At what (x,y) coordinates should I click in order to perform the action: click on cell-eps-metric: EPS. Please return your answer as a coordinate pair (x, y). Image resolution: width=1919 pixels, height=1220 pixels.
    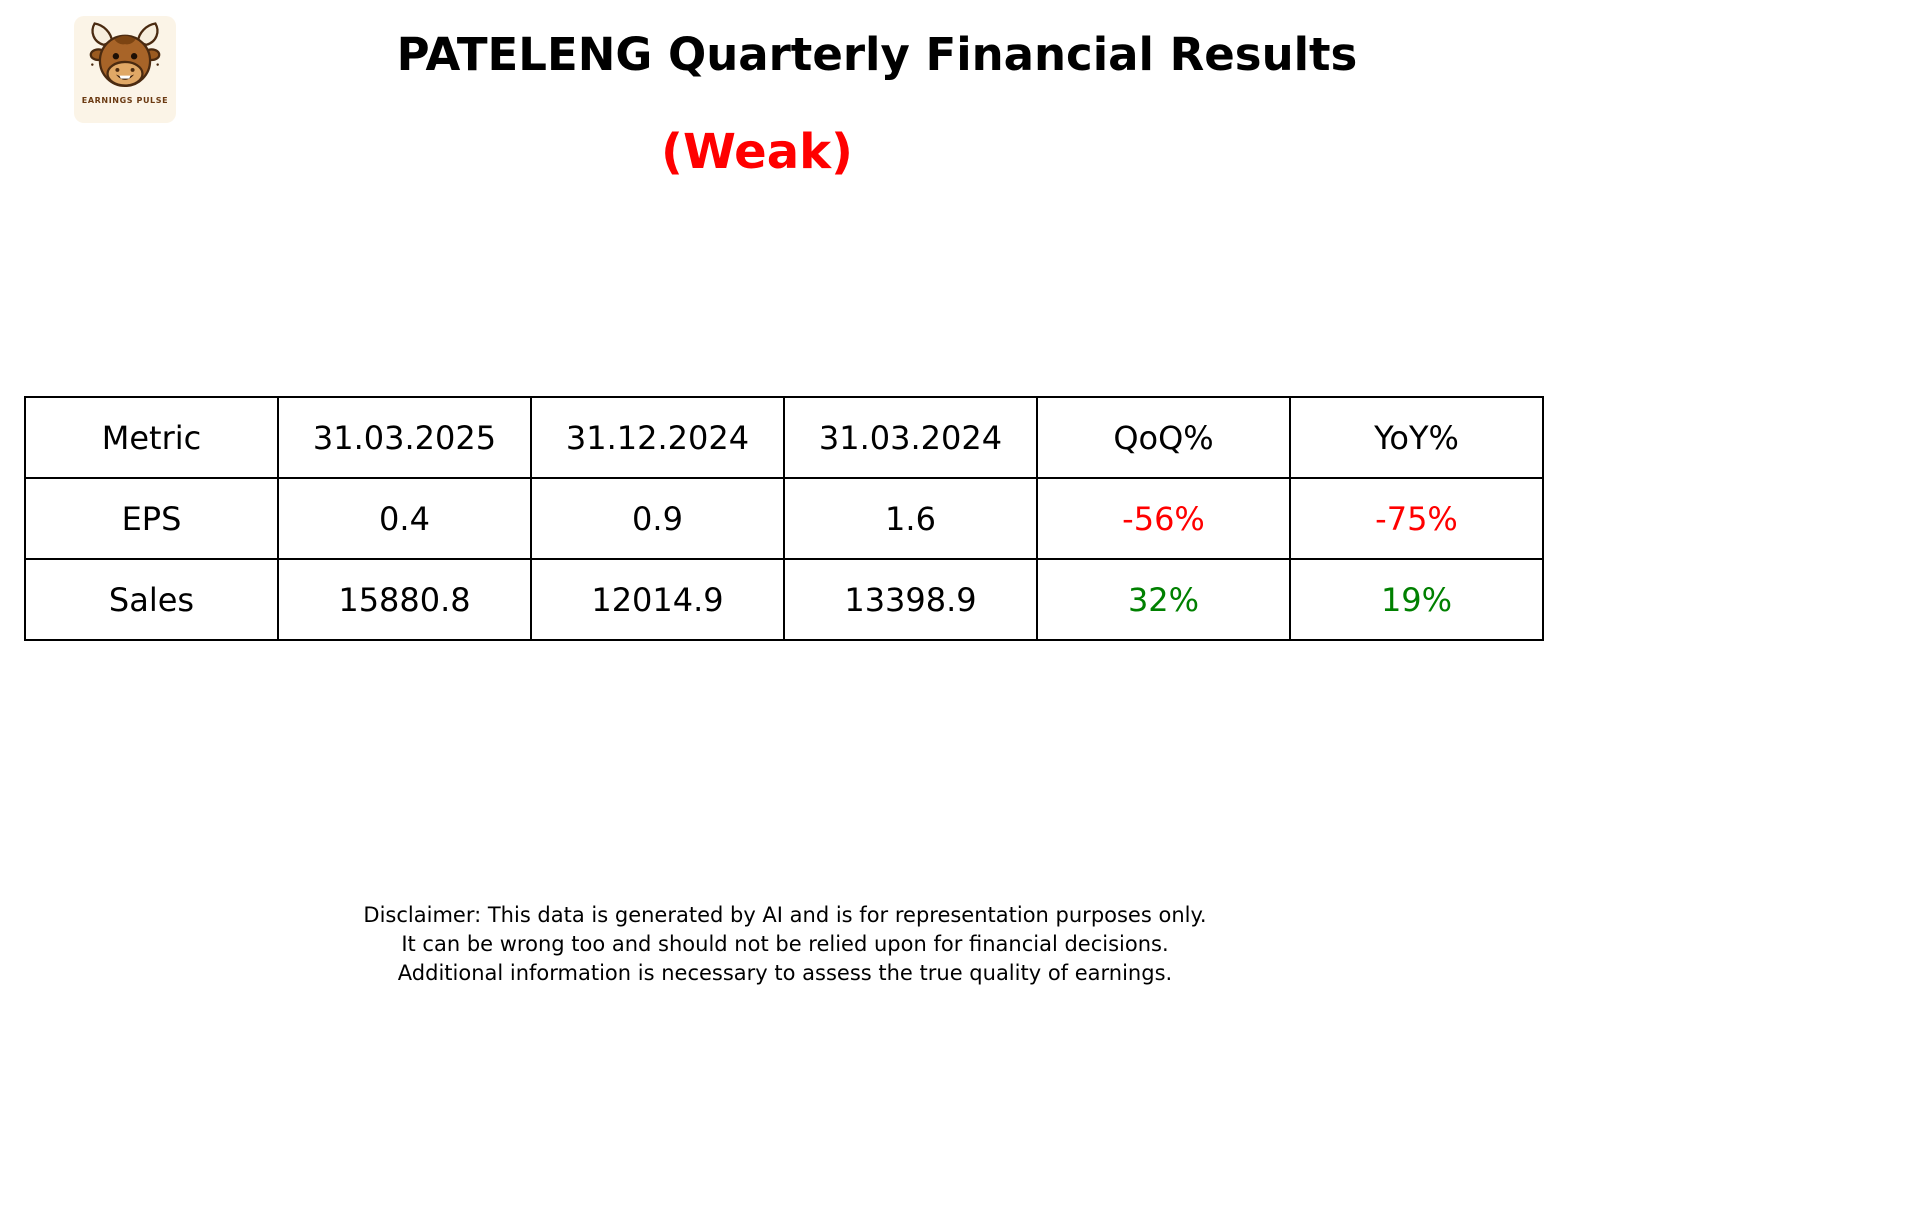
    Looking at the image, I should click on (151, 518).